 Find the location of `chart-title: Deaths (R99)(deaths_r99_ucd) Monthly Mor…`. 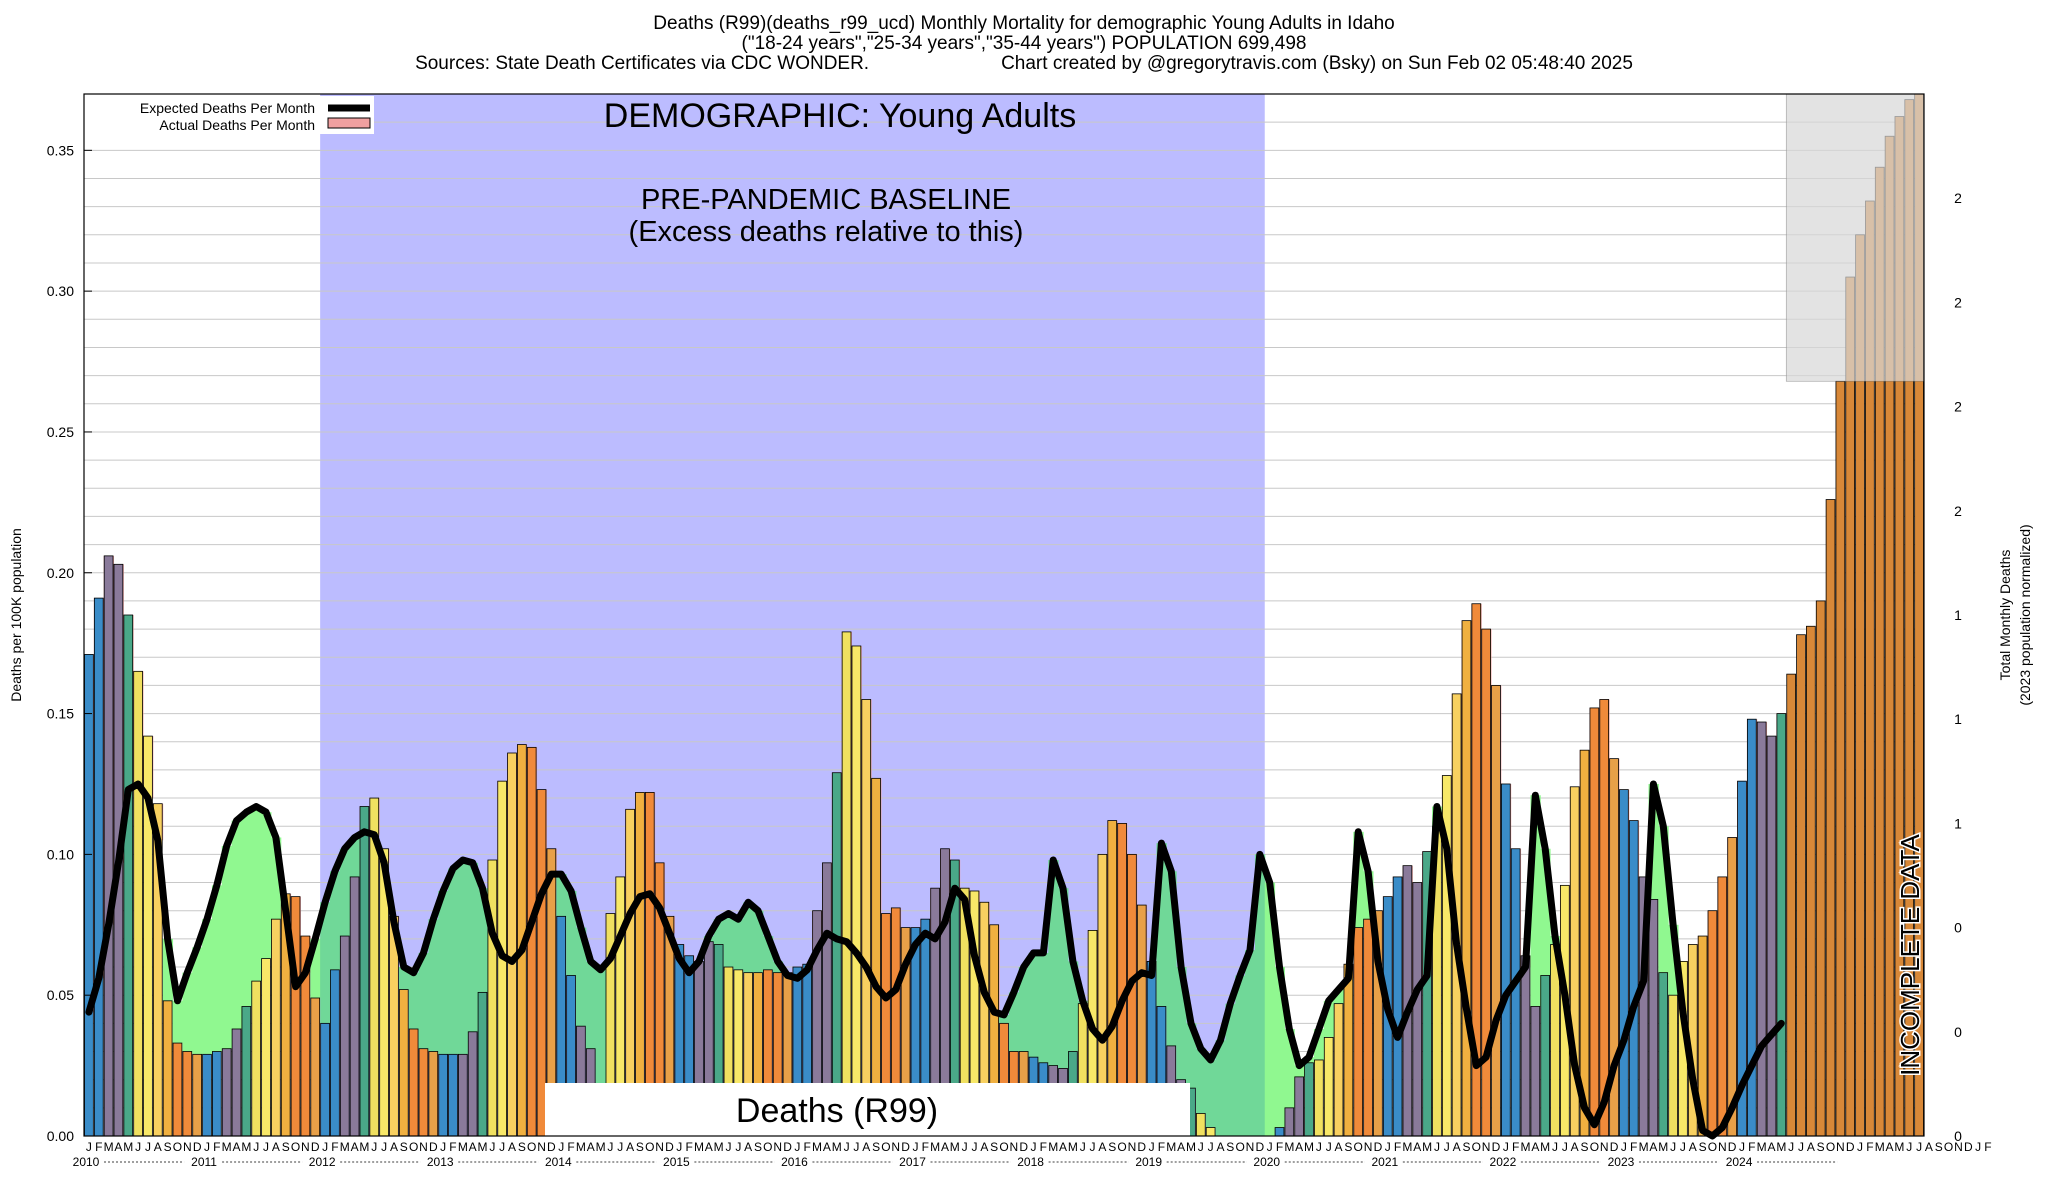

chart-title: Deaths (R99)(deaths_r99_ucd) Monthly Mor… is located at coordinates (1024, 23).